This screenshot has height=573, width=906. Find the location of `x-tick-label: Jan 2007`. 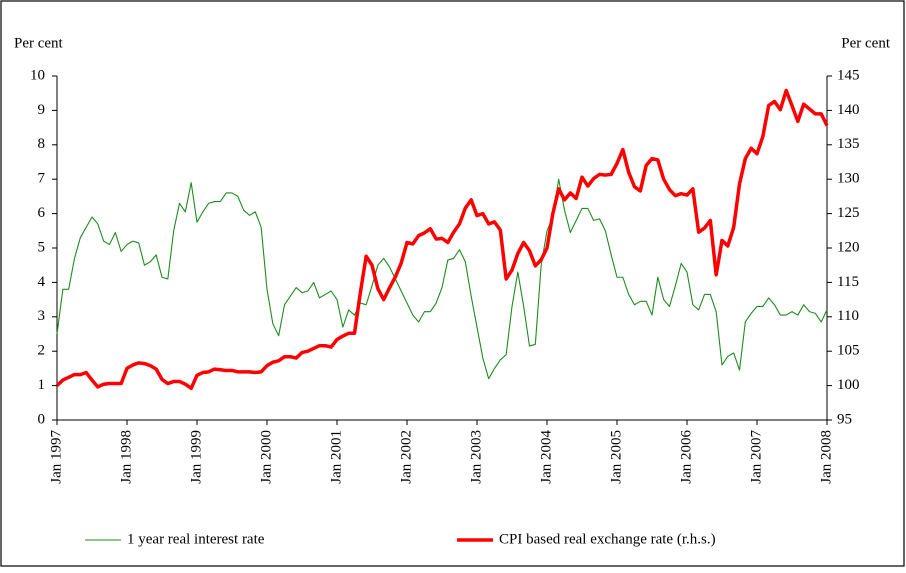

x-tick-label: Jan 2007 is located at coordinates (756, 457).